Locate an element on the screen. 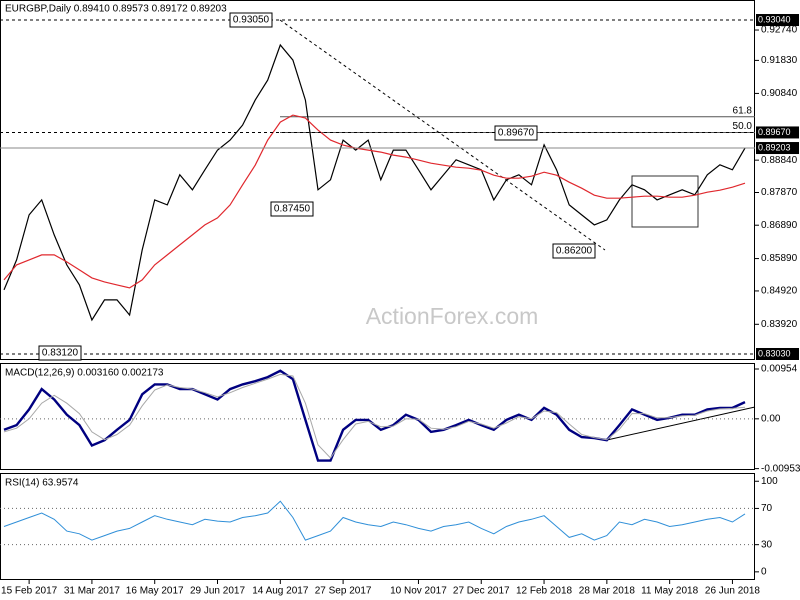 This screenshot has width=800, height=600. y-tick-label: 100 is located at coordinates (769, 481).